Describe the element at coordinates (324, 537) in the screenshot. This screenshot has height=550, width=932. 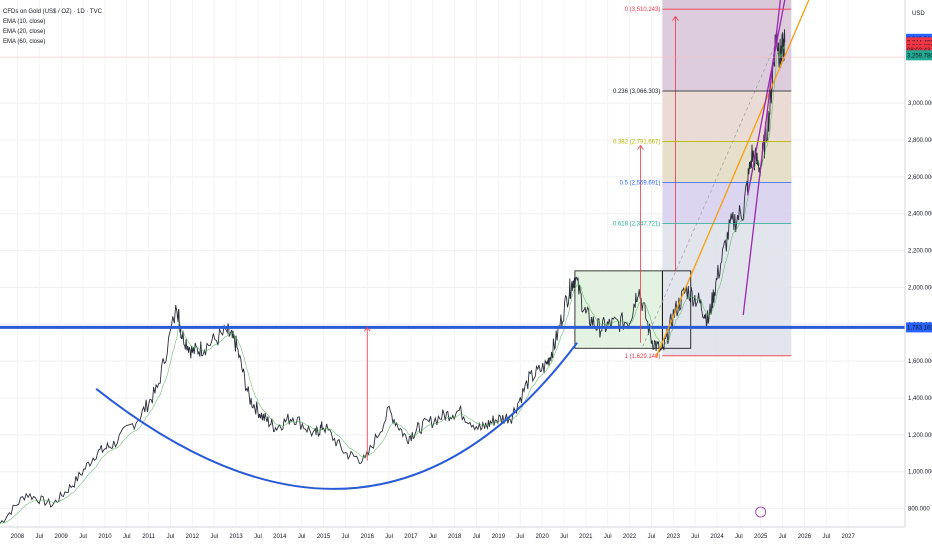
I see `time-tick-label: 2015` at that location.